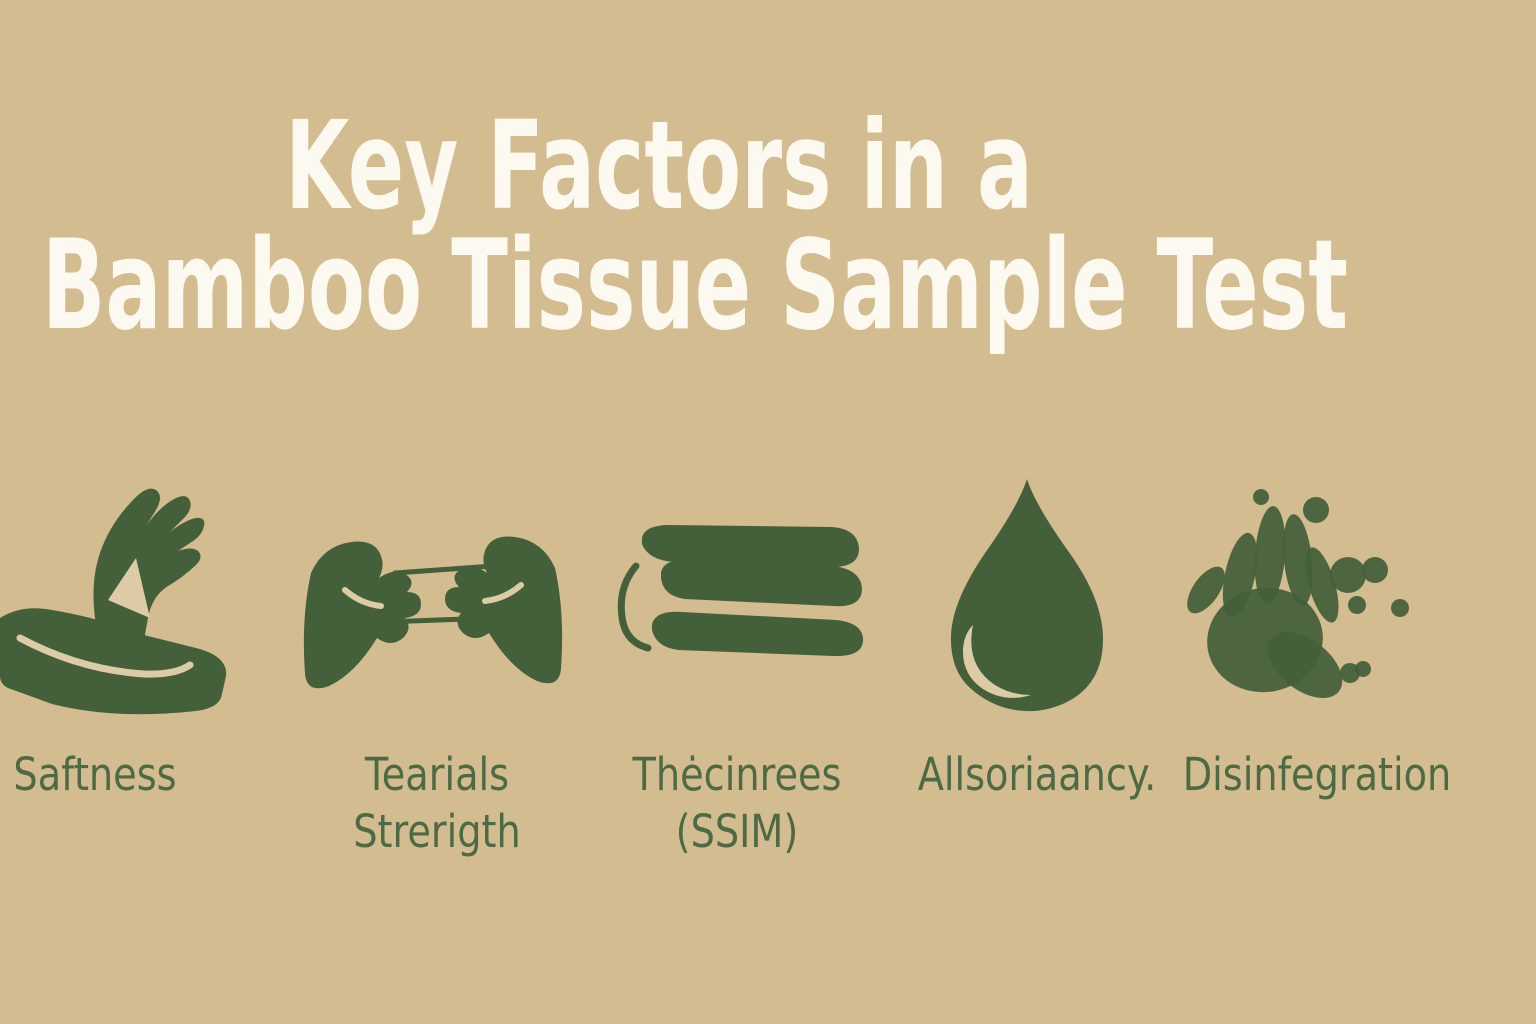 The height and width of the screenshot is (1024, 1536). I want to click on label-line: Allsoriaancy., so click(1037, 774).